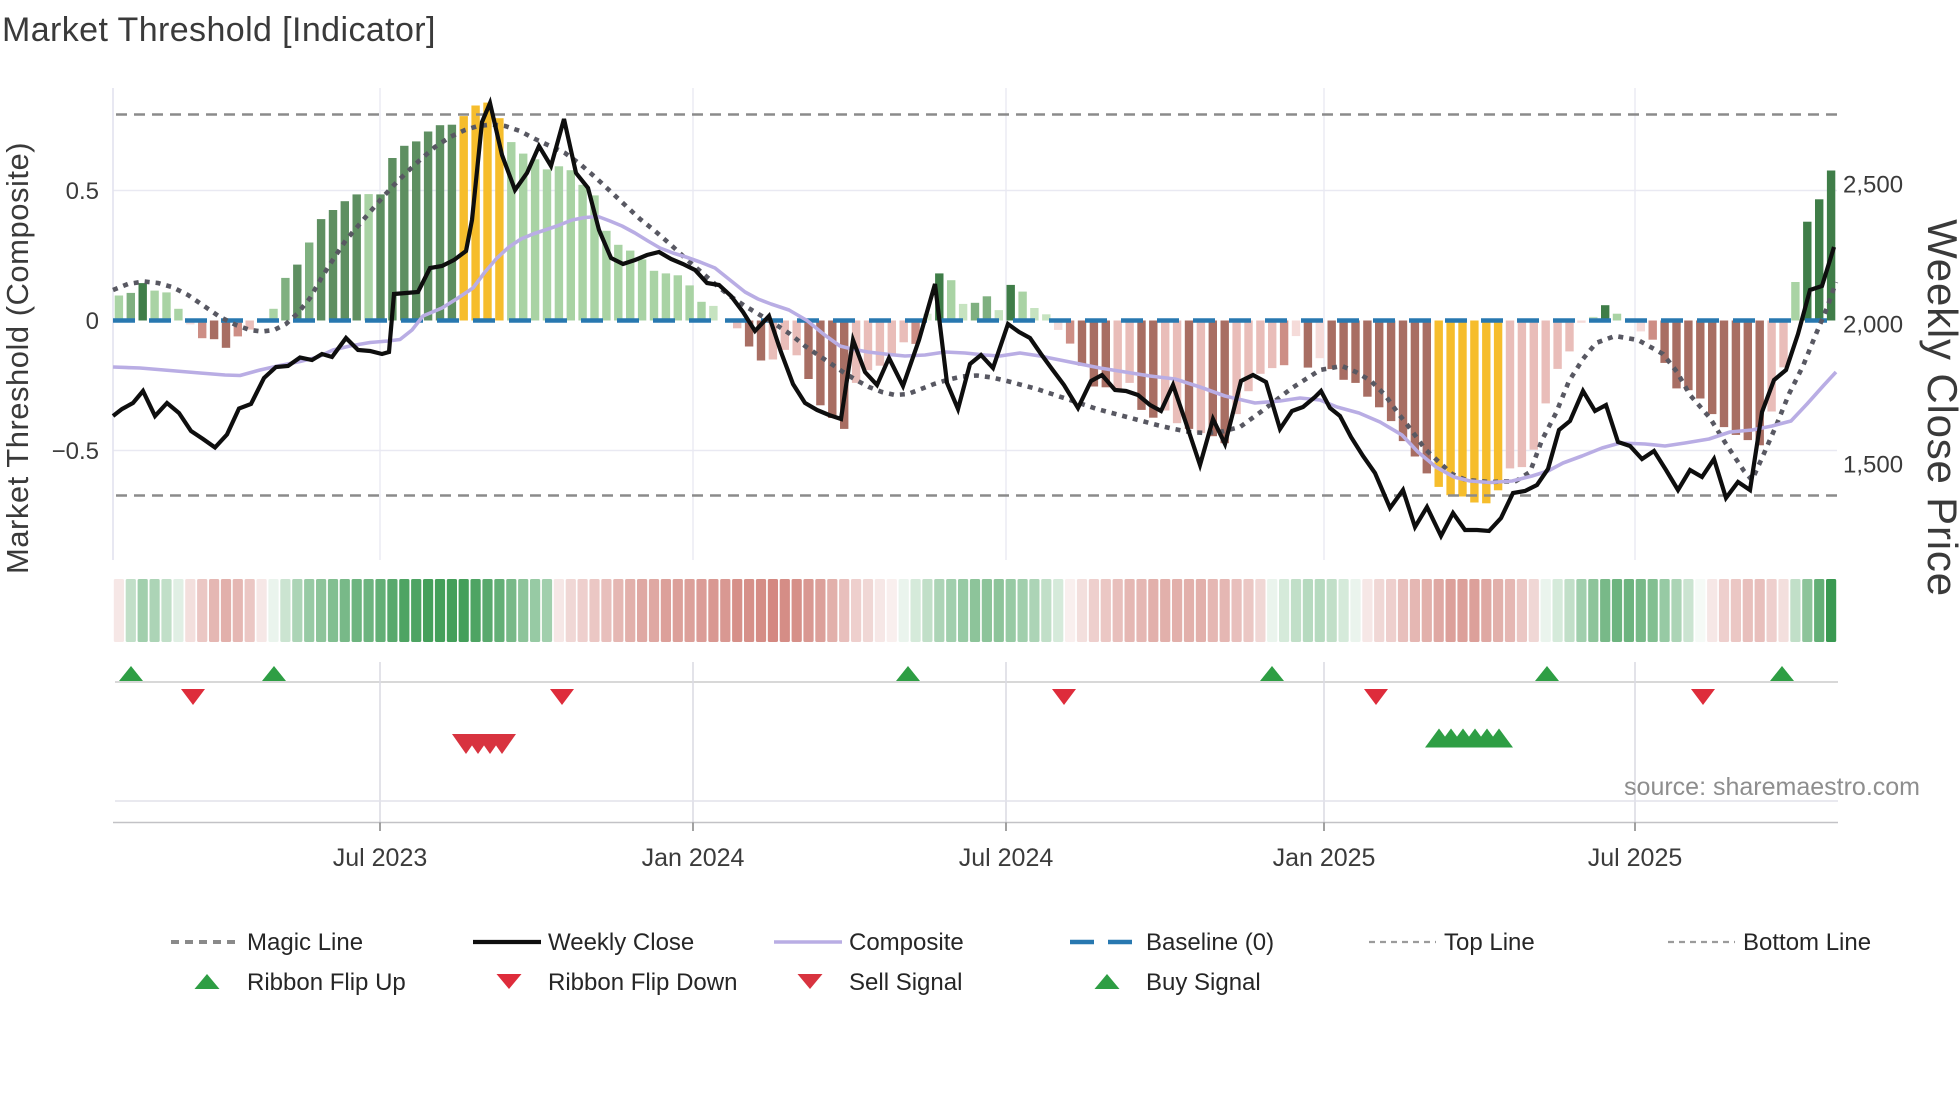 The height and width of the screenshot is (1107, 1960). Describe the element at coordinates (1203, 982) in the screenshot. I see `svg-text: Buy Signal` at that location.